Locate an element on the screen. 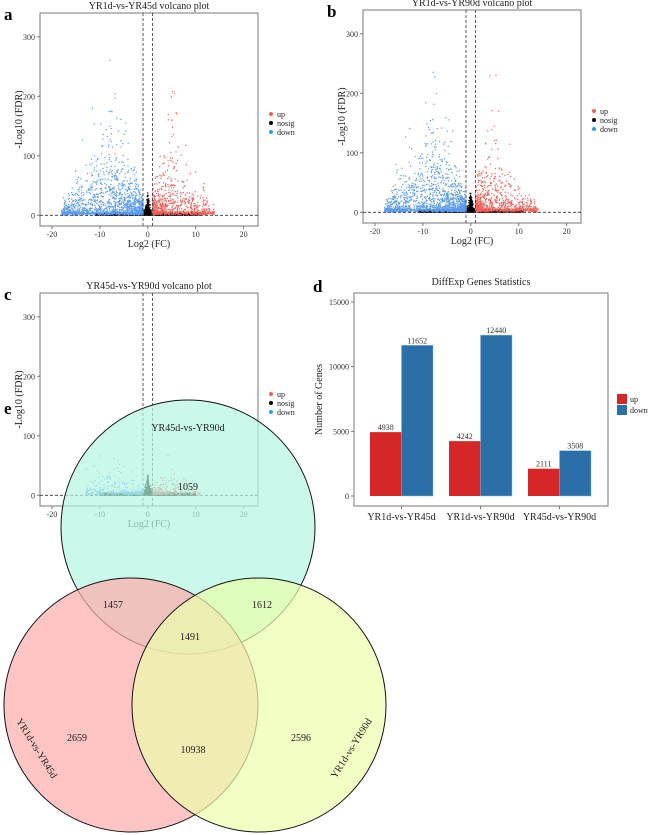 This screenshot has height=835, width=651. x-tick-label: -10 is located at coordinates (100, 234).